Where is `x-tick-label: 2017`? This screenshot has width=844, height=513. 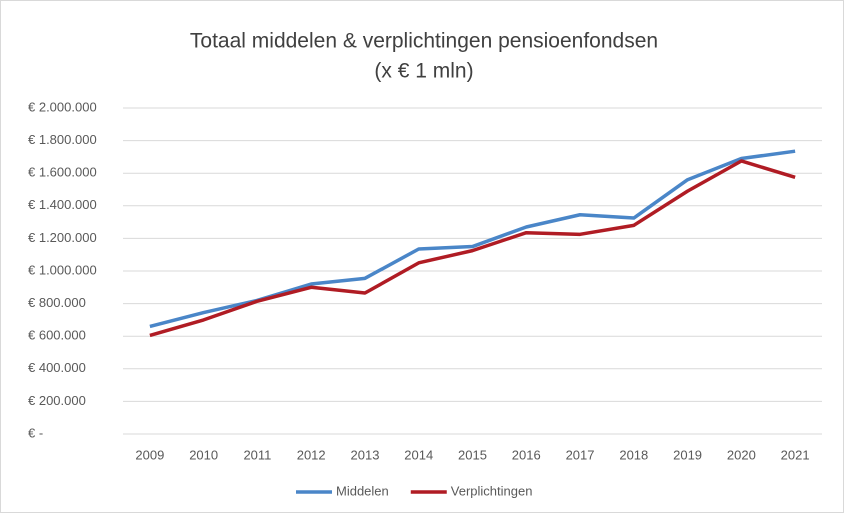 x-tick-label: 2017 is located at coordinates (580, 454).